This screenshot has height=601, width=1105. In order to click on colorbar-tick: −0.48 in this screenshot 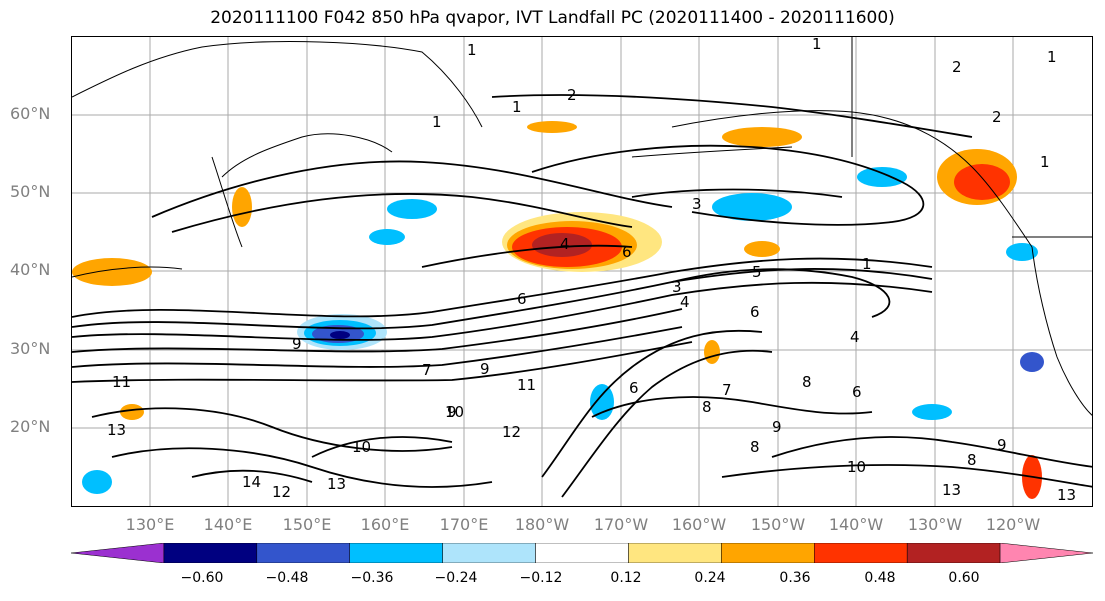, I will do `click(287, 578)`.